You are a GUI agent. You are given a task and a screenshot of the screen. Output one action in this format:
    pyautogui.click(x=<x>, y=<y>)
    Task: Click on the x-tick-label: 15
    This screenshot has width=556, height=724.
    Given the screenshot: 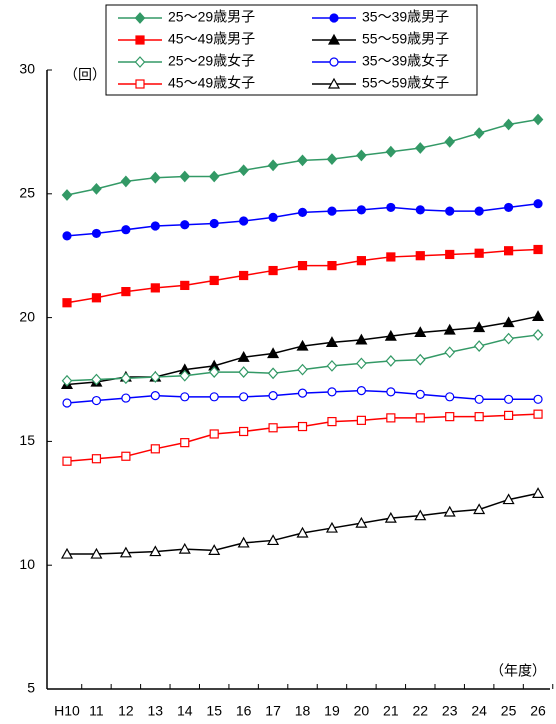 What is the action you would take?
    pyautogui.click(x=214, y=711)
    